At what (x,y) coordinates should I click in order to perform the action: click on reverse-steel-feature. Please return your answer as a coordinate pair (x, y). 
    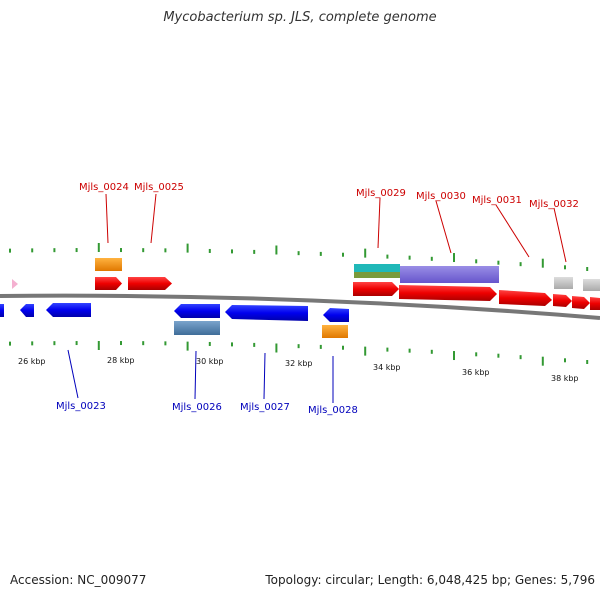
    Looking at the image, I should click on (197, 328).